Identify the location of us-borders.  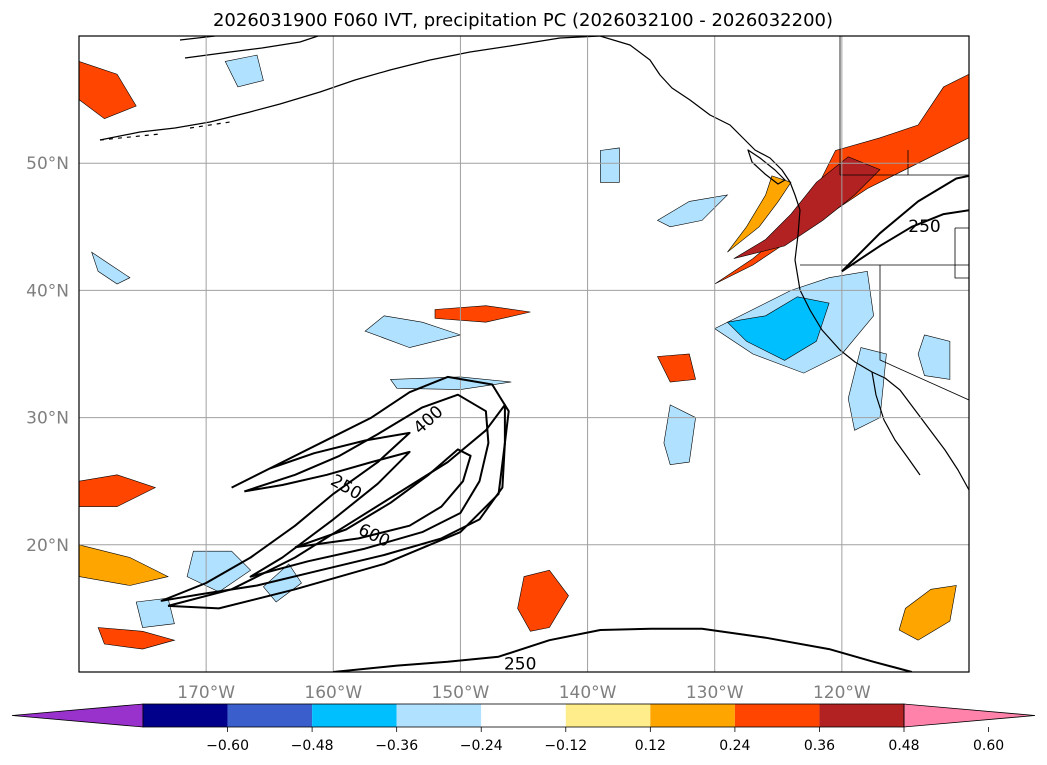
(884, 218).